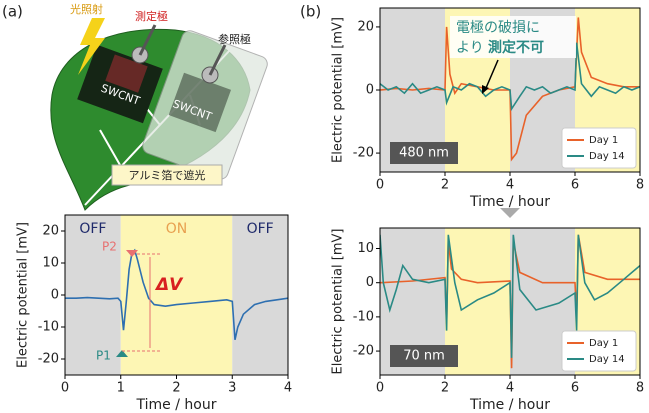 The height and width of the screenshot is (413, 649). I want to click on x-tick-label: 1, so click(121, 388).